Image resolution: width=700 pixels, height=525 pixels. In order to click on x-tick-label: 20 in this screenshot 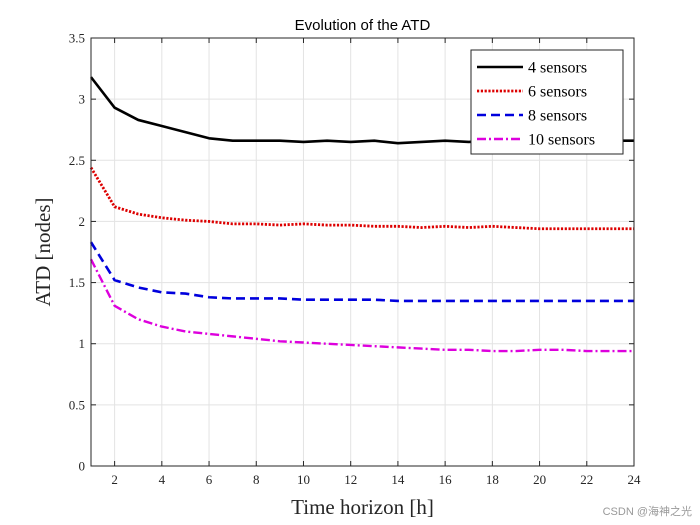, I will do `click(539, 479)`.